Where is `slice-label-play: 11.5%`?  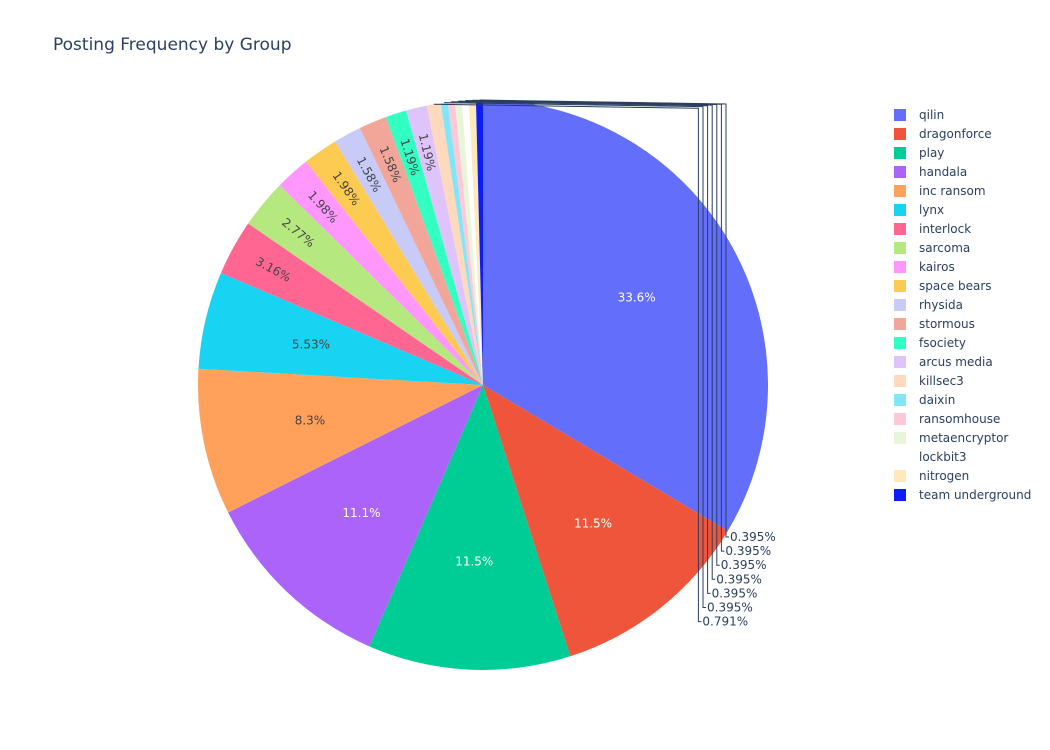 slice-label-play: 11.5% is located at coordinates (474, 561).